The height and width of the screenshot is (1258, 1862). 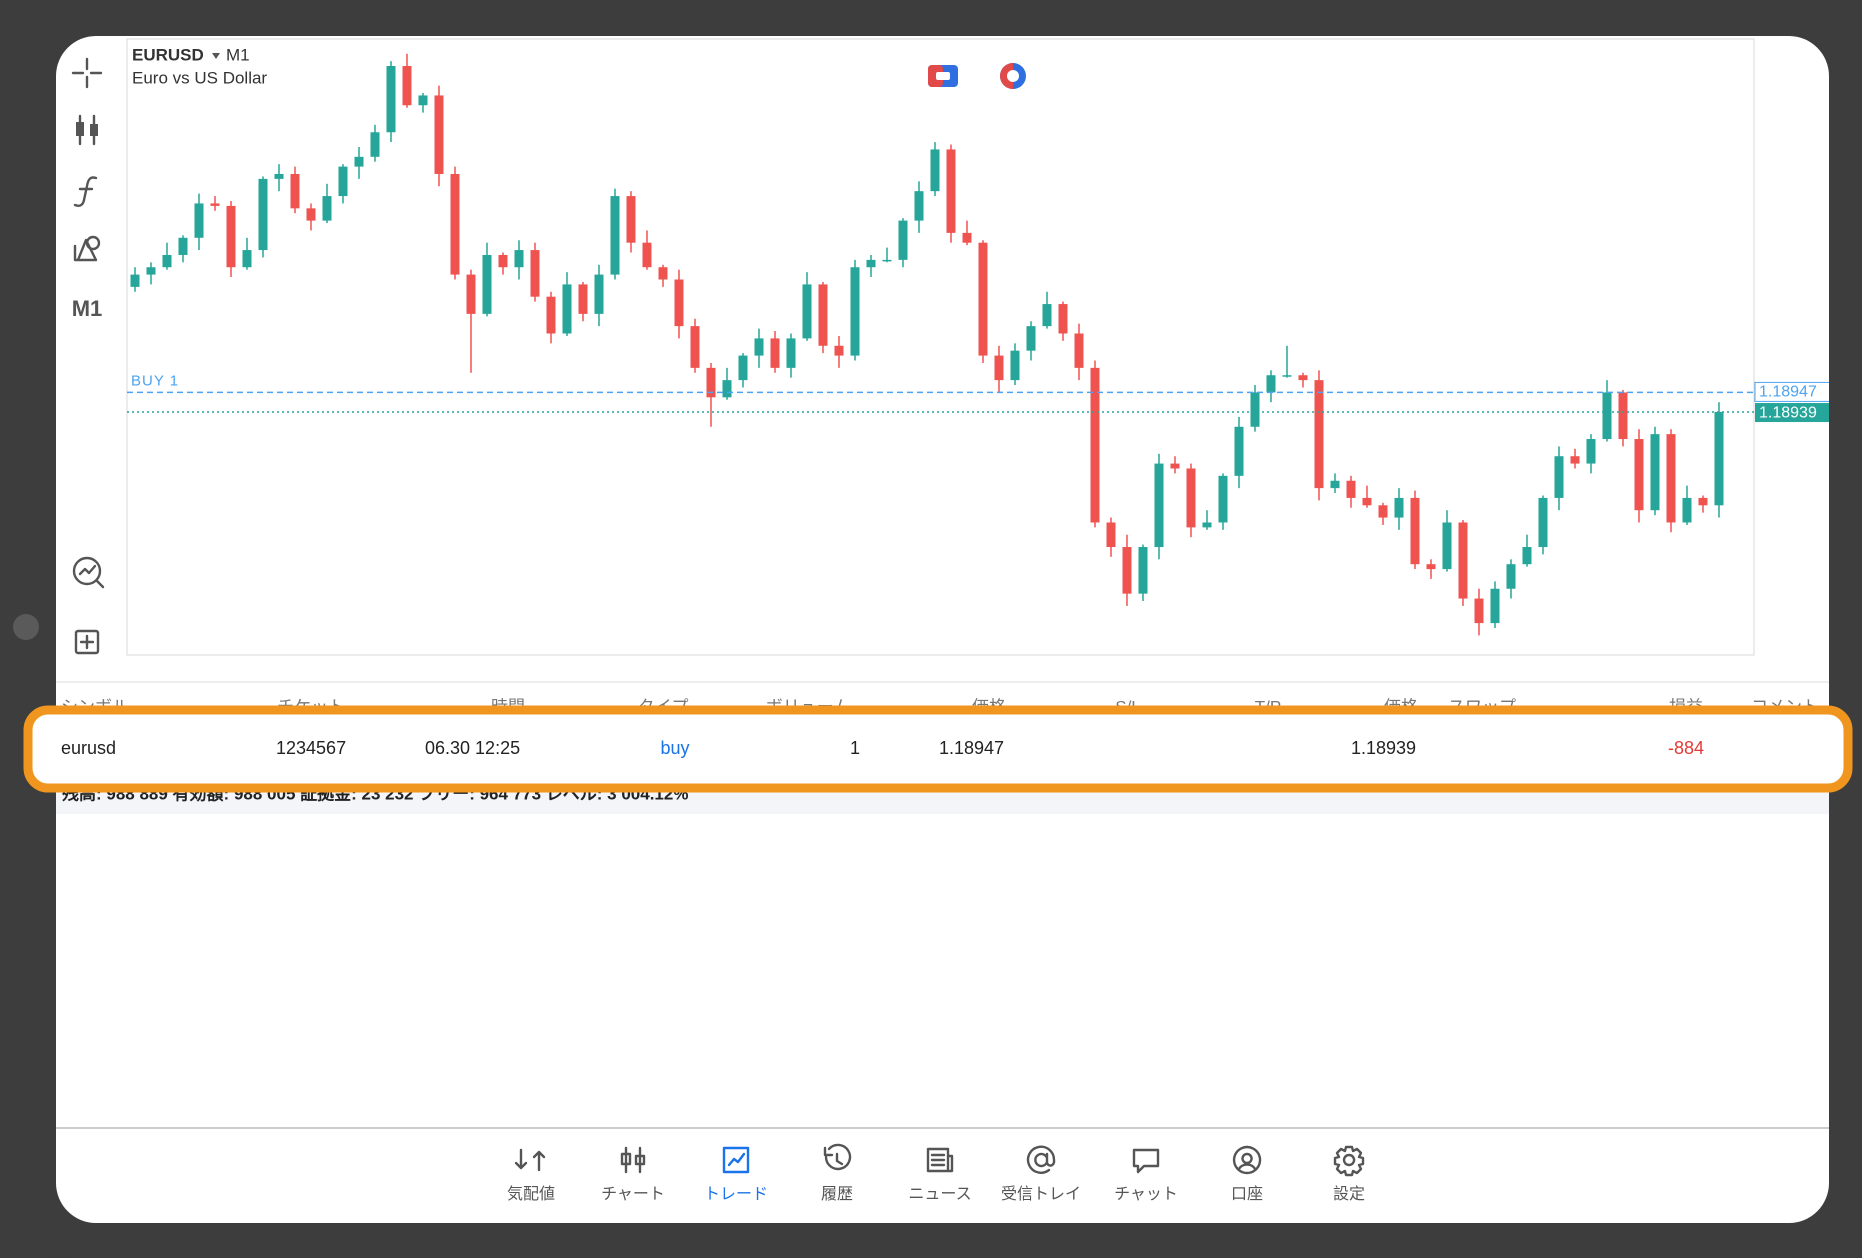 I want to click on type-cell: buy, so click(x=674, y=748).